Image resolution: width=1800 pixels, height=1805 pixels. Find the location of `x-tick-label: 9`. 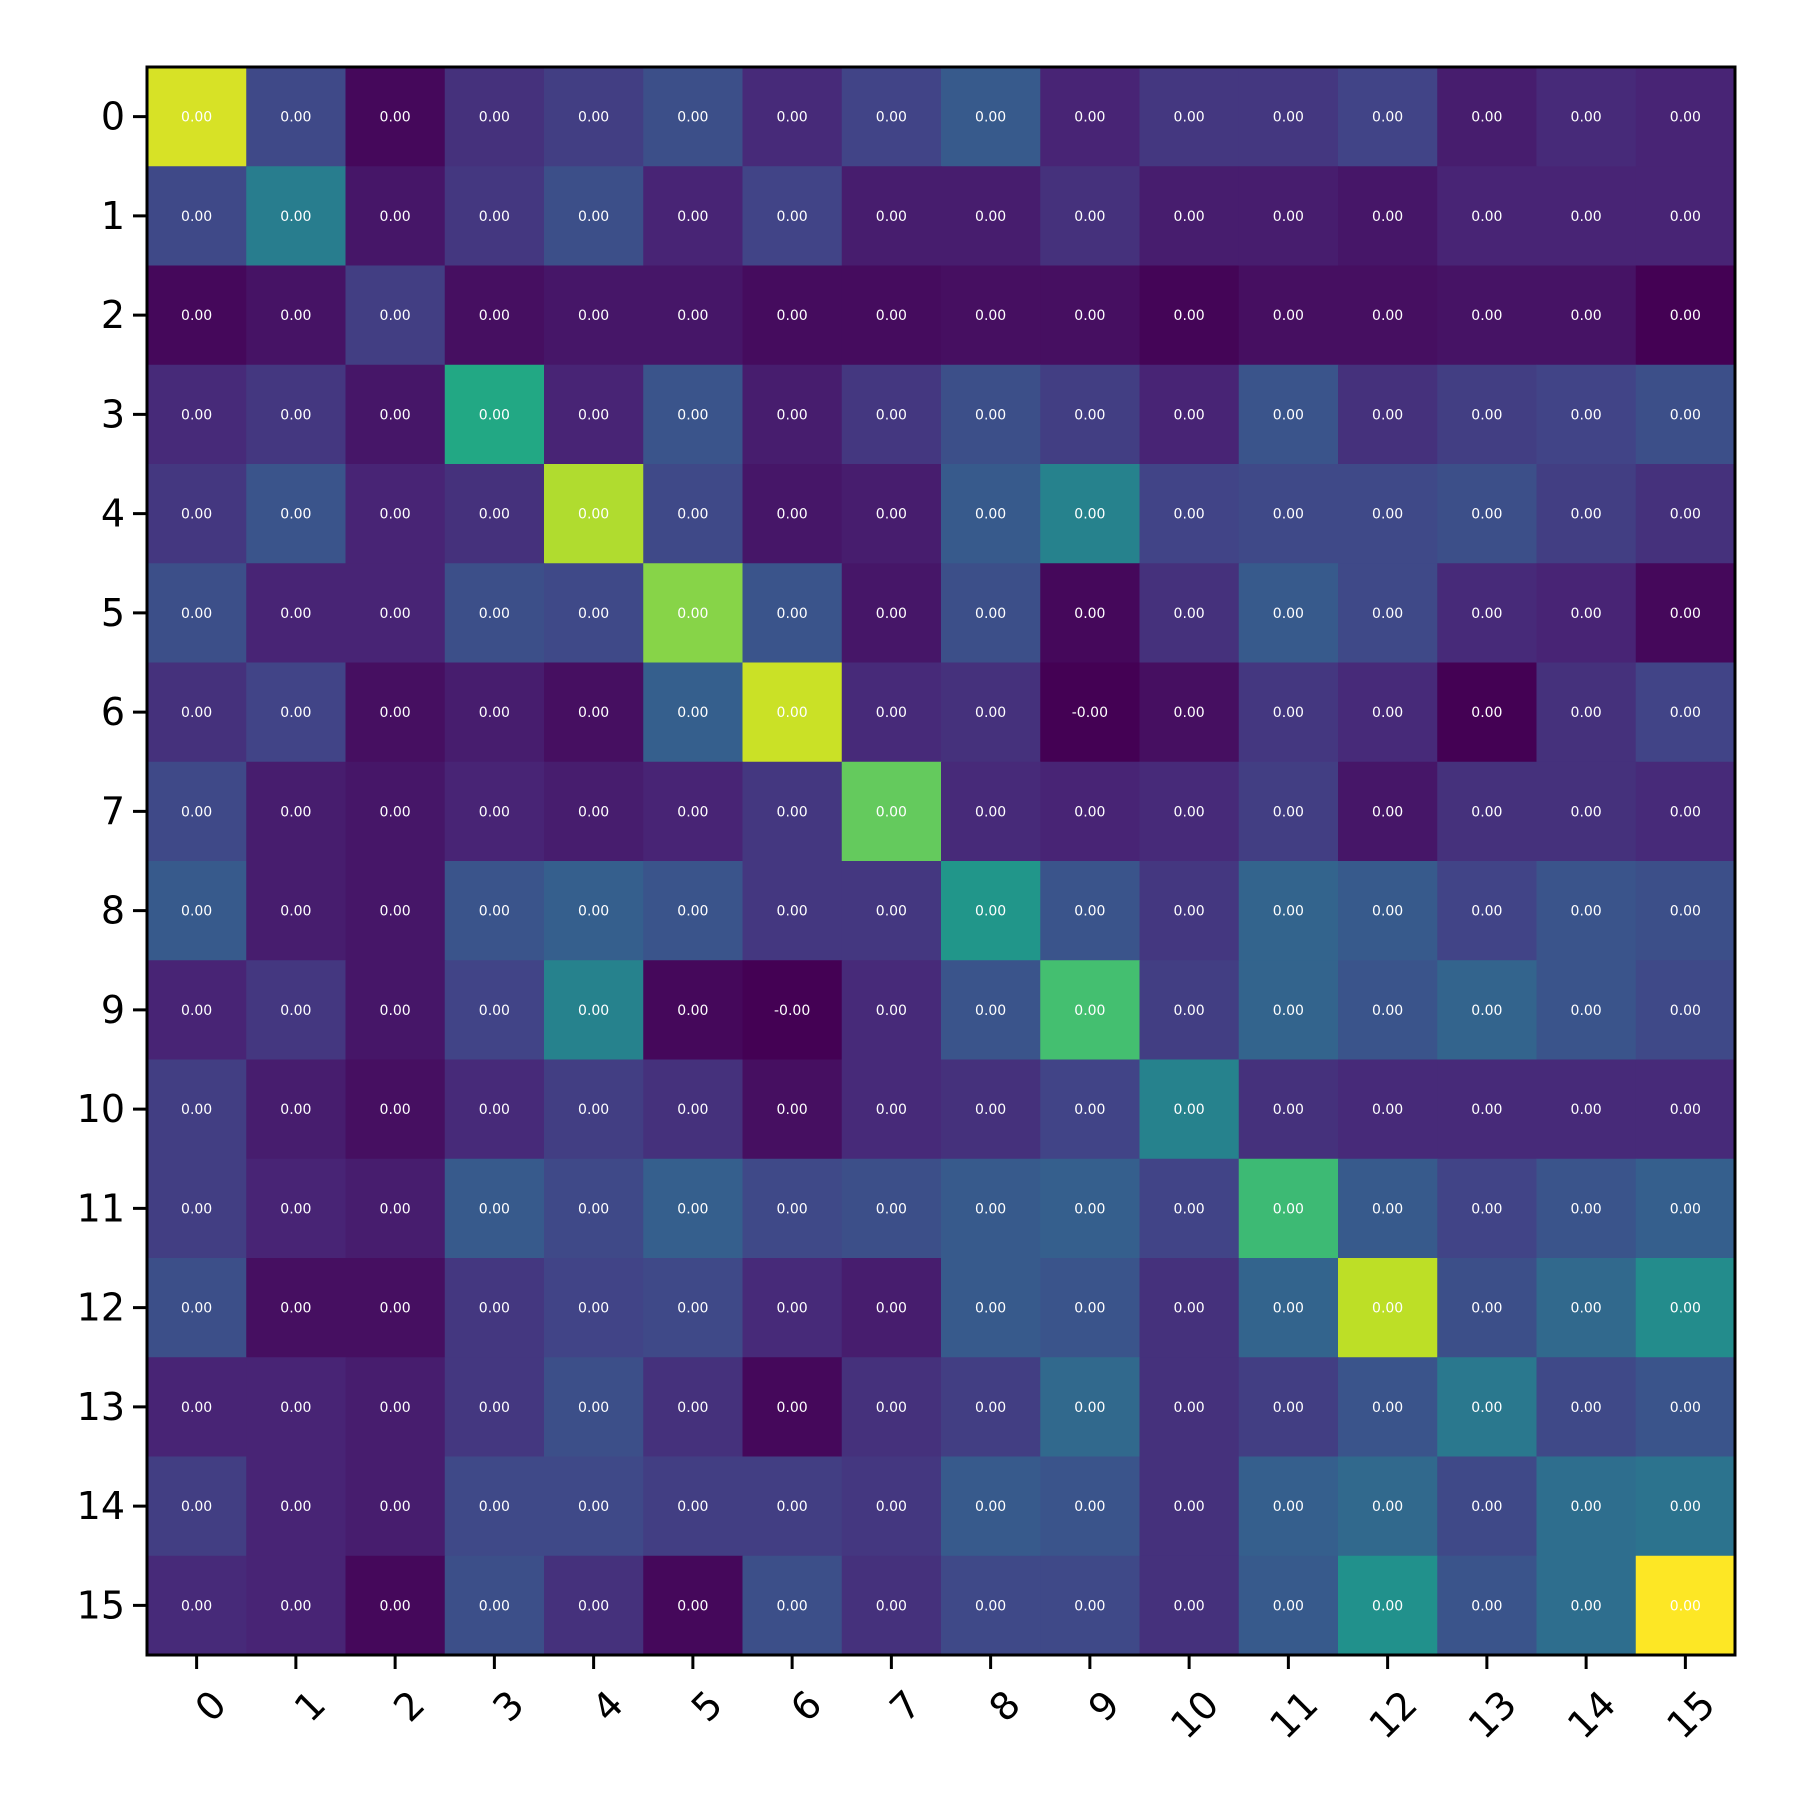

x-tick-label: 9 is located at coordinates (1104, 1706).